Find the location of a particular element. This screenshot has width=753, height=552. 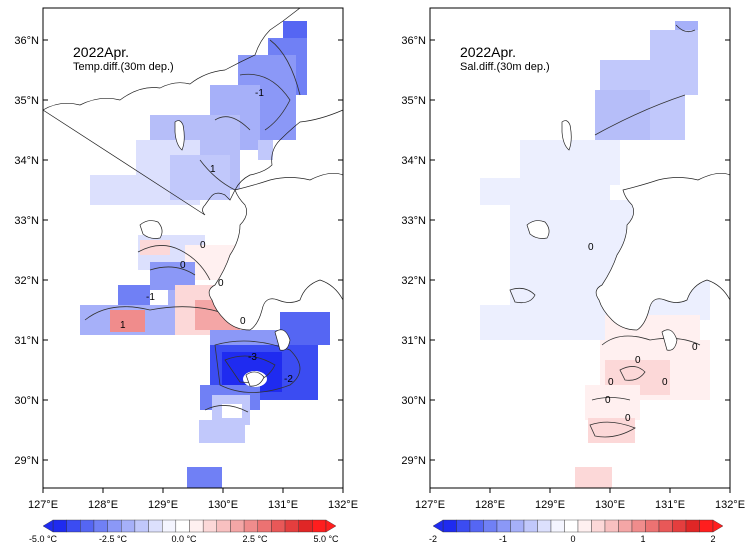

colorbar-label: 2.5 °C is located at coordinates (255, 539).